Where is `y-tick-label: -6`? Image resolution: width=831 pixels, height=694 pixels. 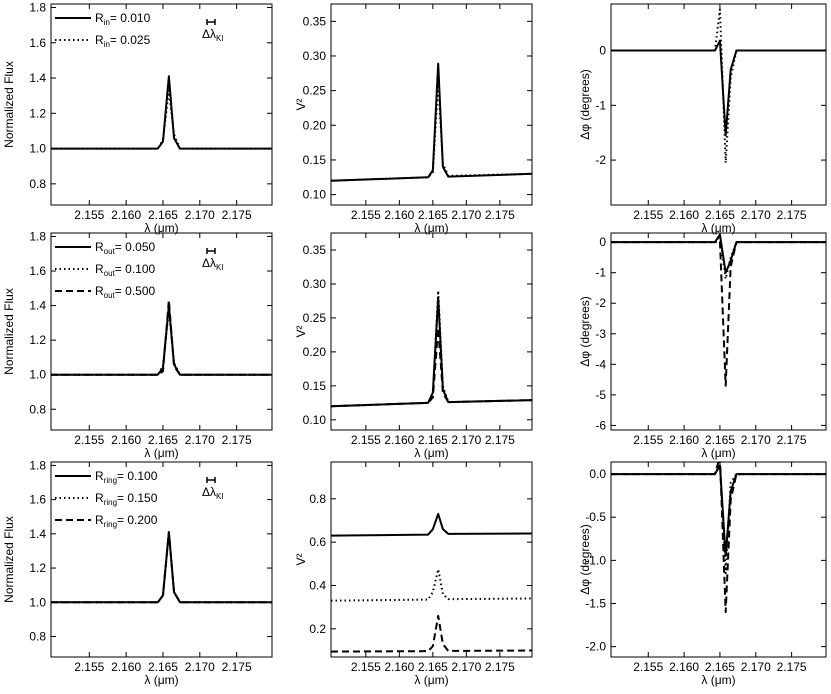
y-tick-label: -6 is located at coordinates (600, 425).